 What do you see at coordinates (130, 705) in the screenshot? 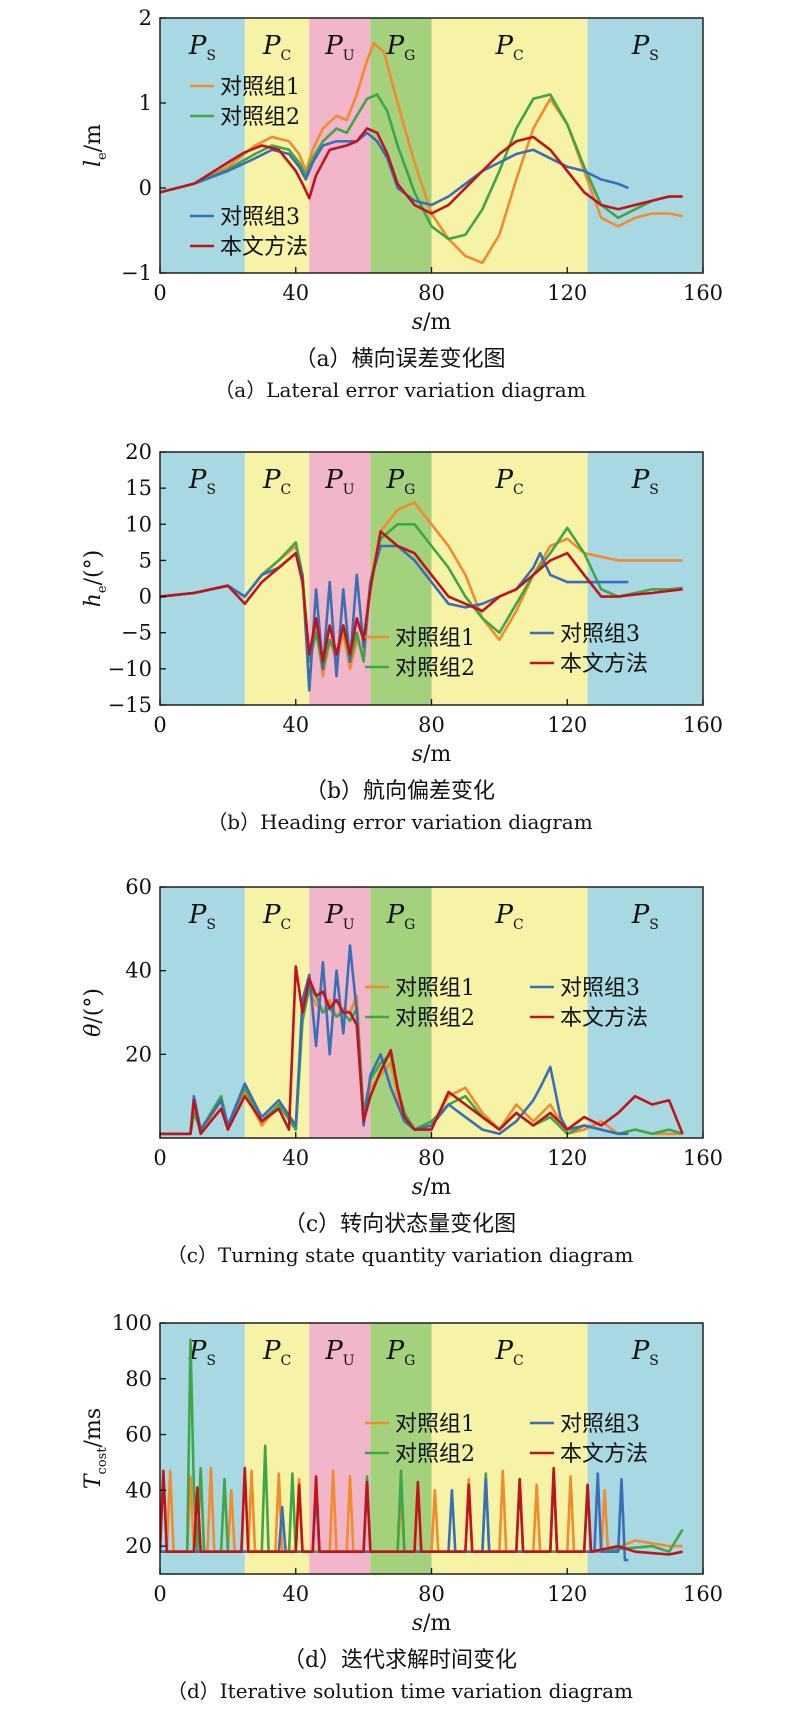
I see `y-tick-label: −15` at bounding box center [130, 705].